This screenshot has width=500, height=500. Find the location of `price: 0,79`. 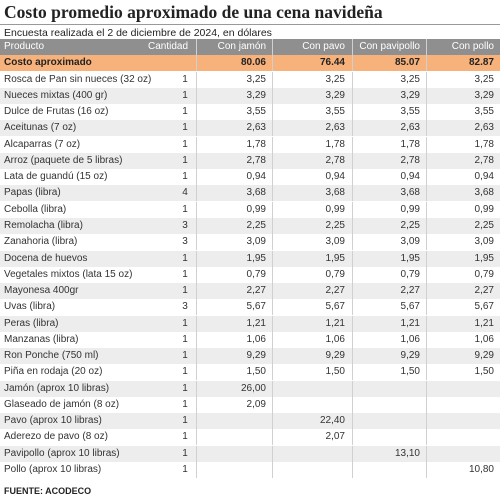

price: 0,79 is located at coordinates (335, 274).